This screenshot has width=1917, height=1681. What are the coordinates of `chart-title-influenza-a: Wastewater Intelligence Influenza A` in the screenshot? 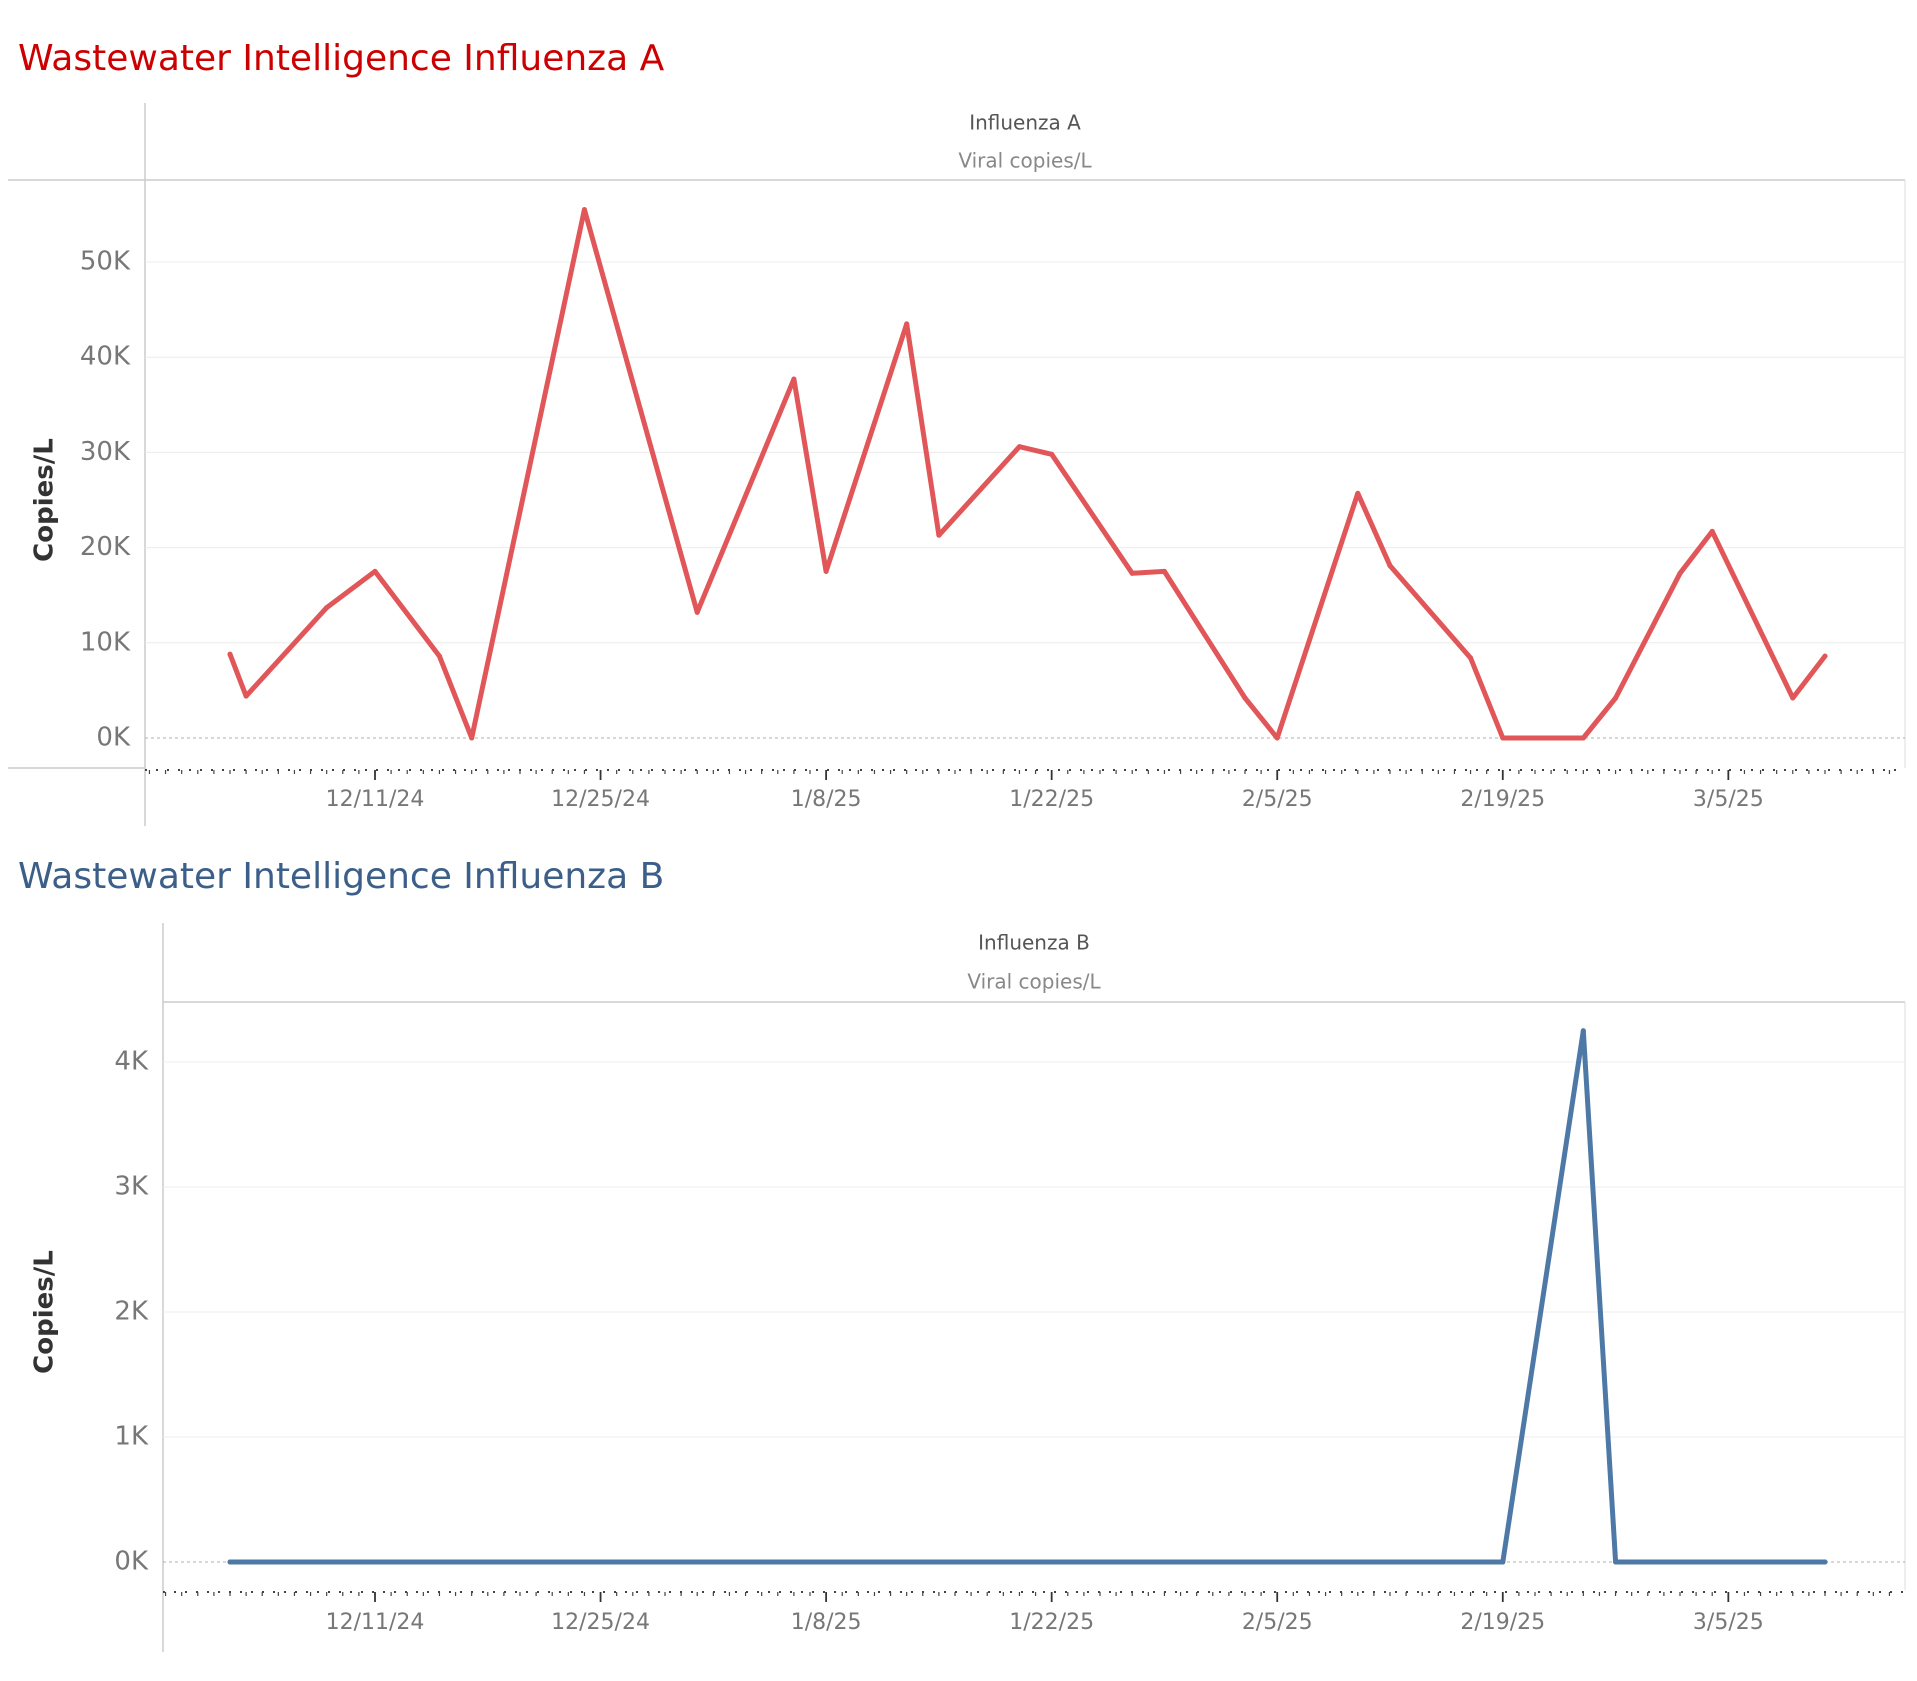 It's located at (341, 58).